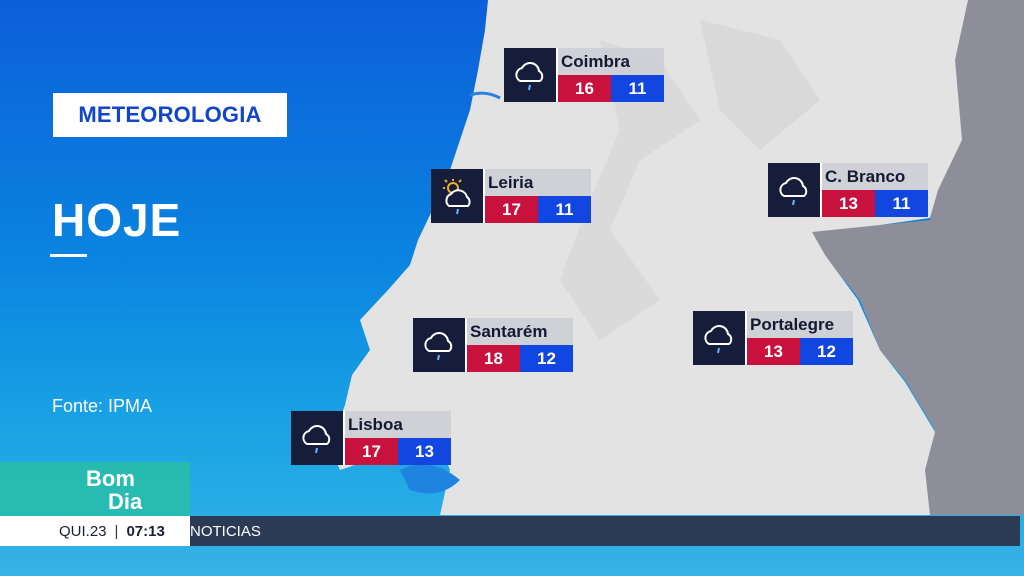 This screenshot has height=576, width=1024. I want to click on program-logo-line1: Bom, so click(110, 478).